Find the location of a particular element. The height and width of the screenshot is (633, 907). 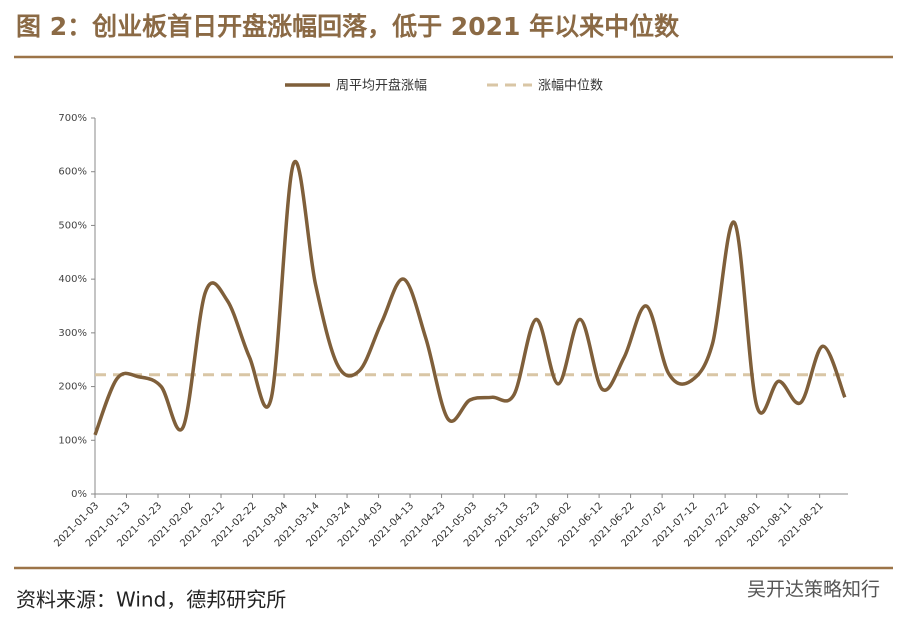

y-tick-label: 200% is located at coordinates (72, 387).